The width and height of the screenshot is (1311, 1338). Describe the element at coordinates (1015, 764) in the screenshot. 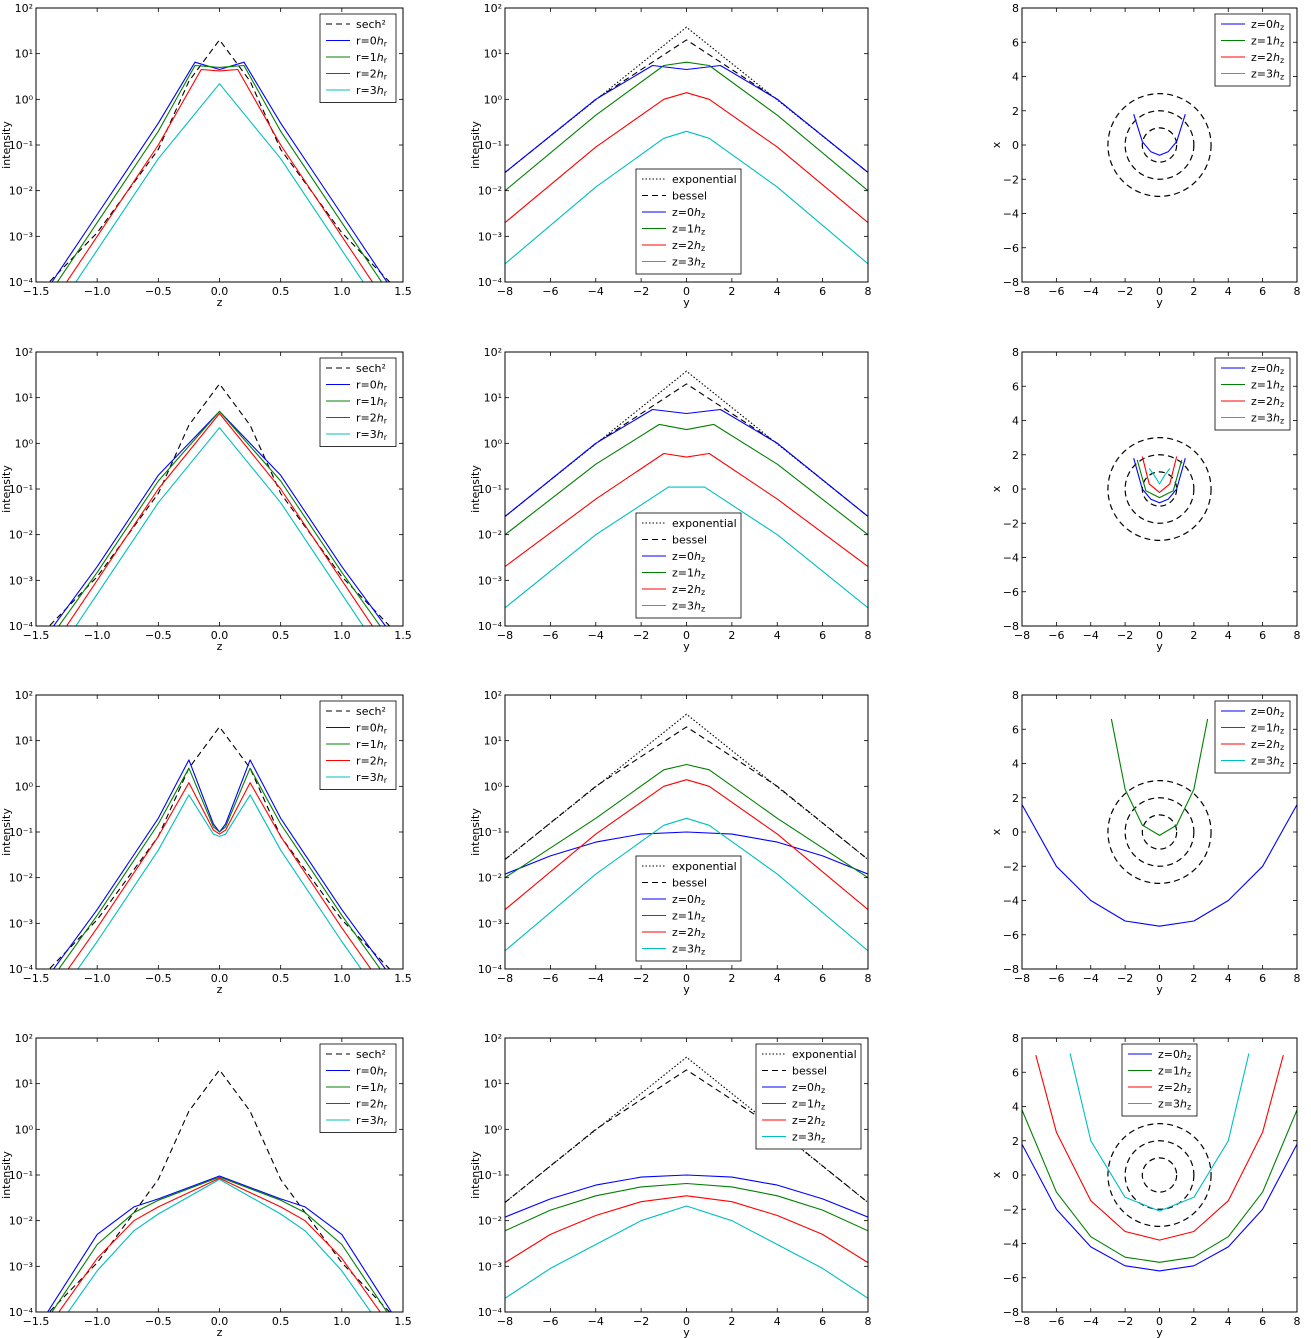

I see `y-tick-label: 4` at that location.